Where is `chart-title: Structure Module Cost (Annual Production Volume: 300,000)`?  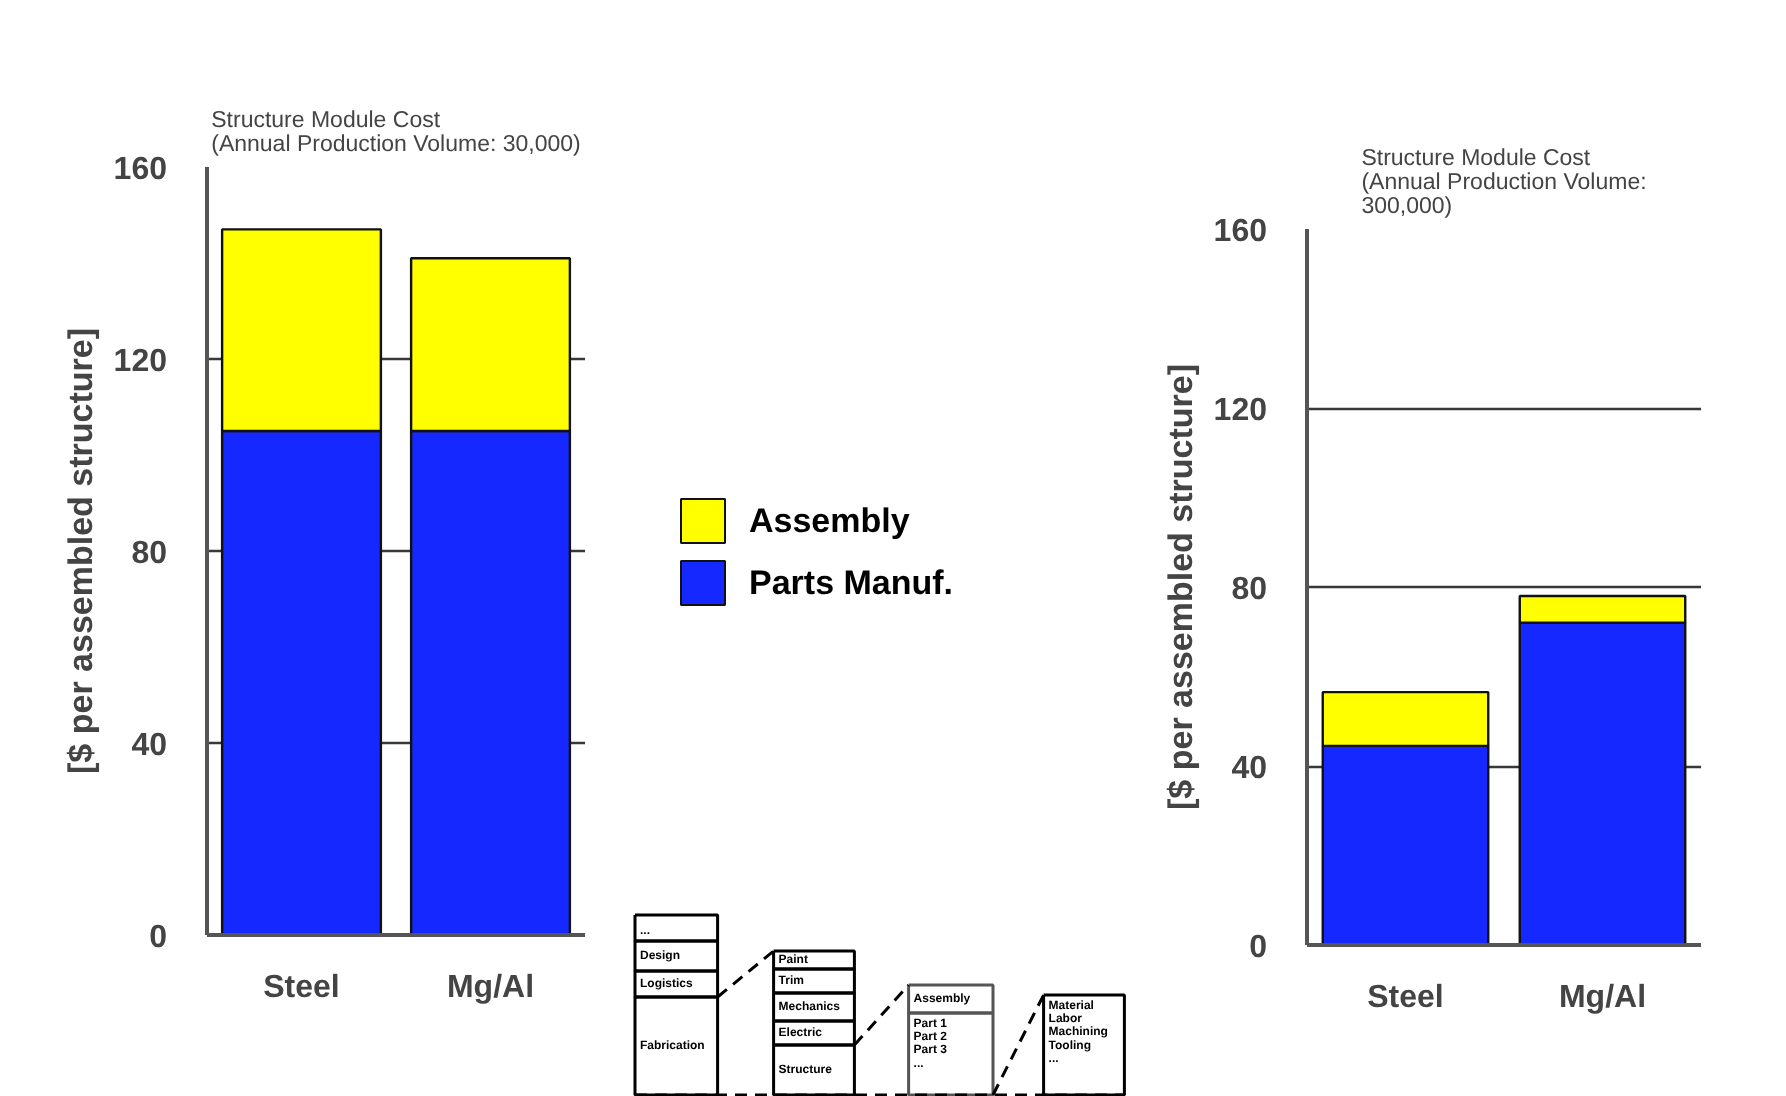 chart-title: Structure Module Cost (Annual Production Volume: 300,000) is located at coordinates (1504, 183).